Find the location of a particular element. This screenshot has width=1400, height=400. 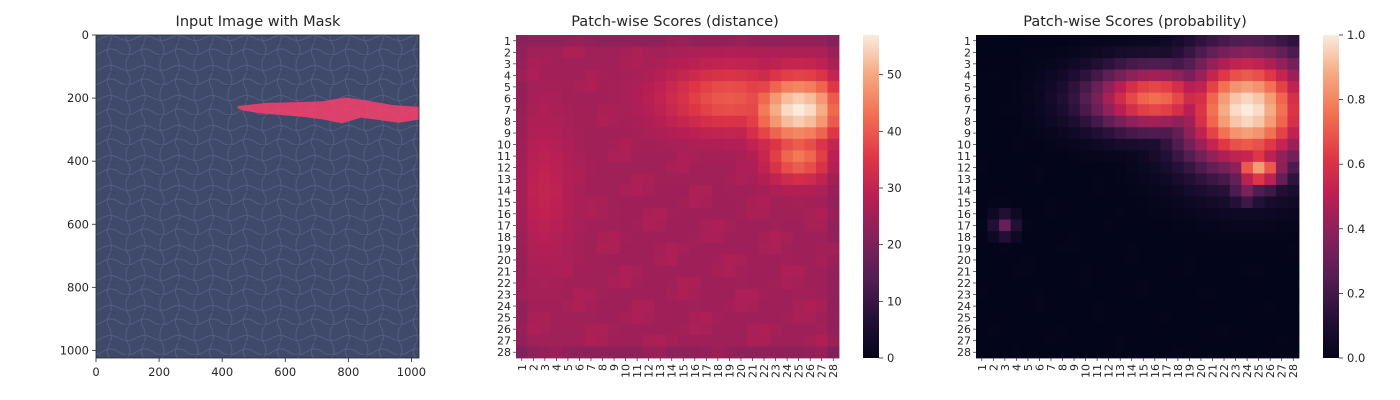

y-tick-label: 22 is located at coordinates (504, 283).